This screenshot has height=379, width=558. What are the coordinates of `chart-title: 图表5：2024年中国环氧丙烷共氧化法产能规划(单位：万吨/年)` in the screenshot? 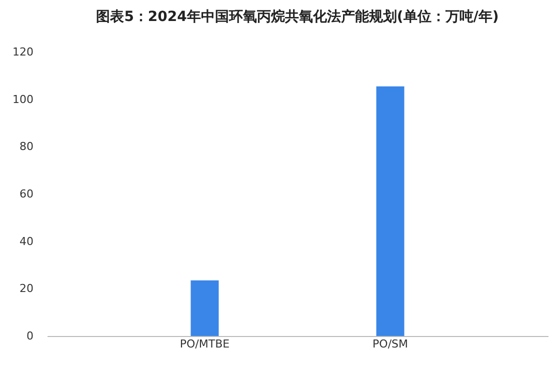 It's located at (297, 16).